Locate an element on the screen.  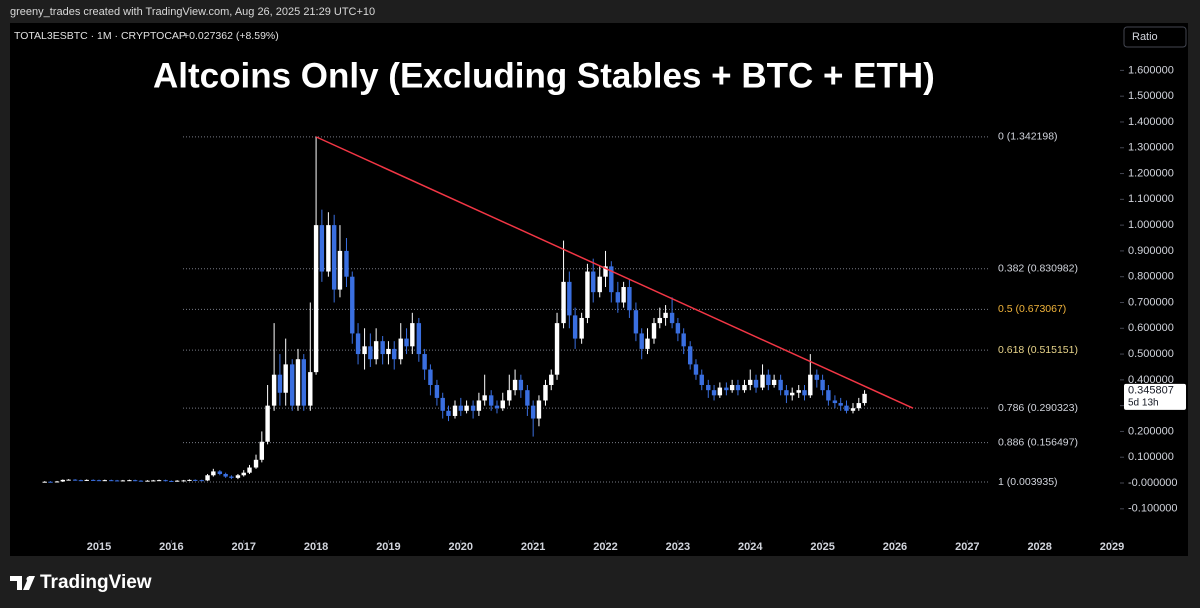
x-tick-label: 2026 is located at coordinates (895, 547).